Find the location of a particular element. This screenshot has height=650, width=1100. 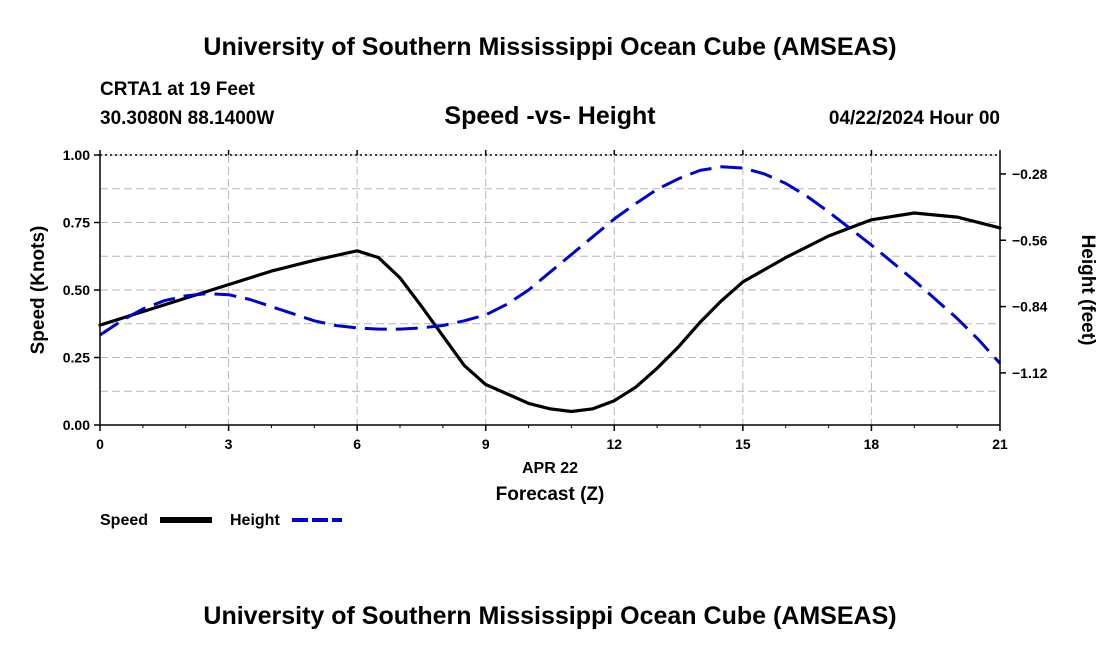

x-tick-label: 6 is located at coordinates (357, 444).